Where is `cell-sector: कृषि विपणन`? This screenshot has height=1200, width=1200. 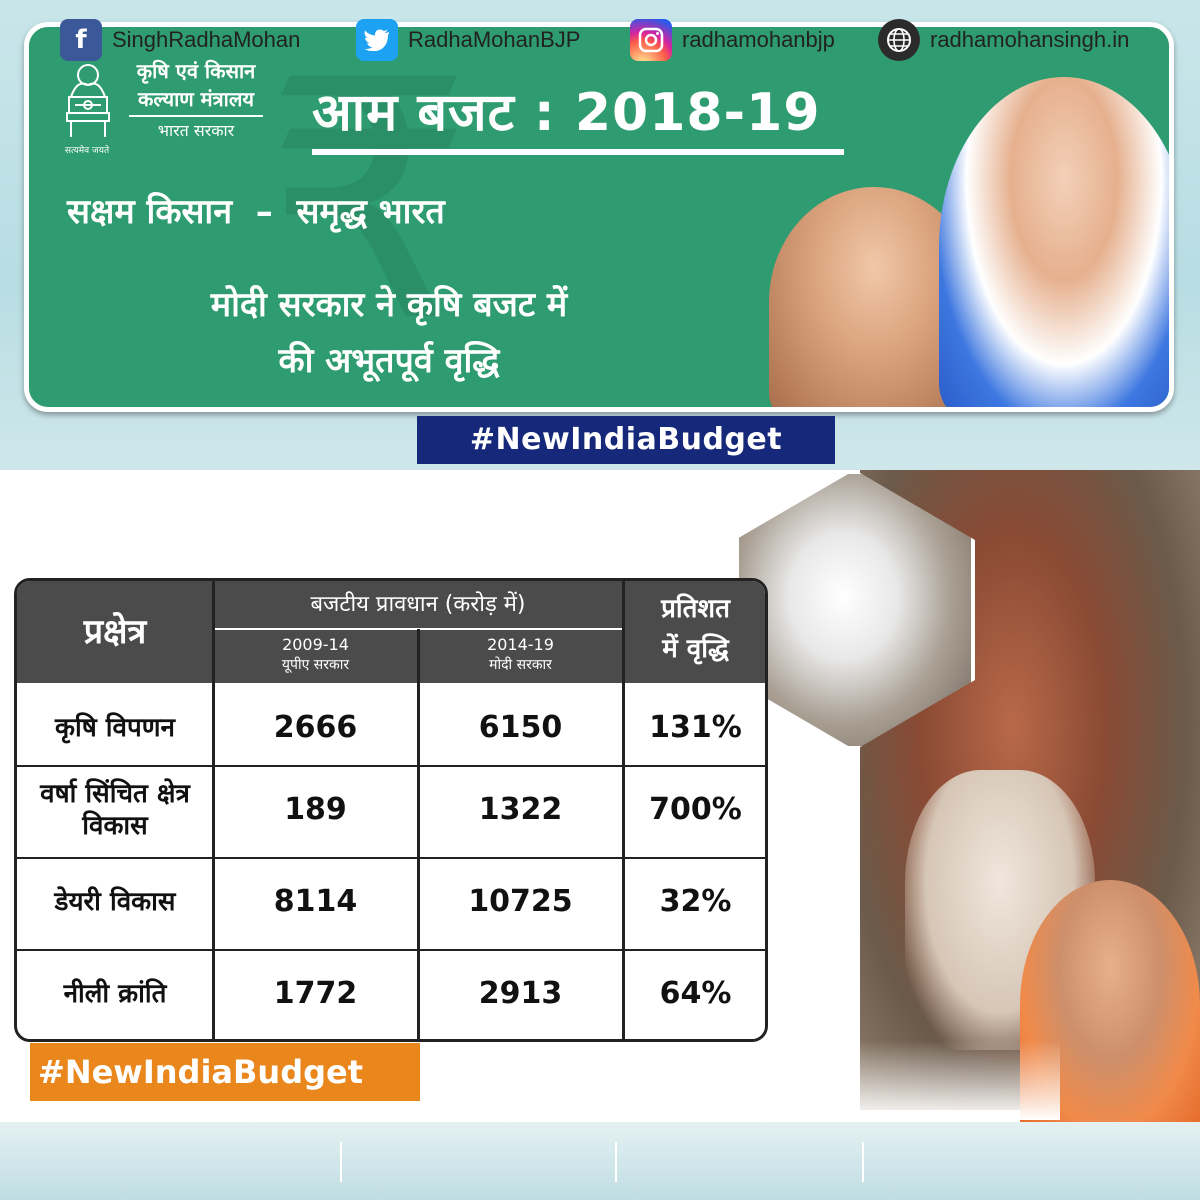
cell-sector: कृषि विपणन is located at coordinates (115, 728).